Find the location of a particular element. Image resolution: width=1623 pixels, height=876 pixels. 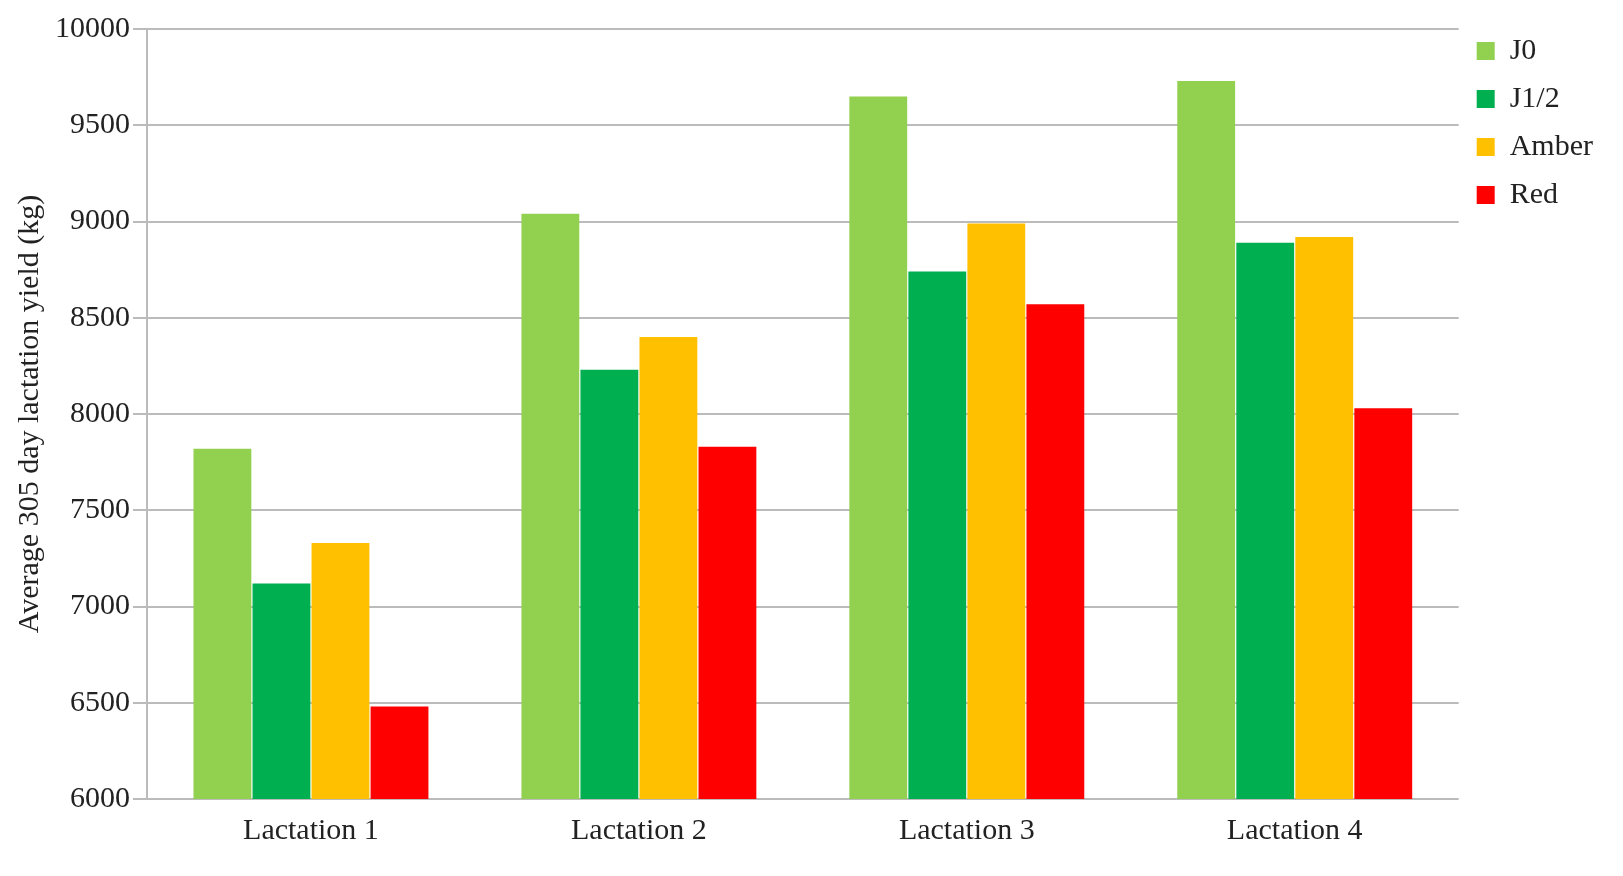

y-tick-label: 8000 is located at coordinates (100, 411).